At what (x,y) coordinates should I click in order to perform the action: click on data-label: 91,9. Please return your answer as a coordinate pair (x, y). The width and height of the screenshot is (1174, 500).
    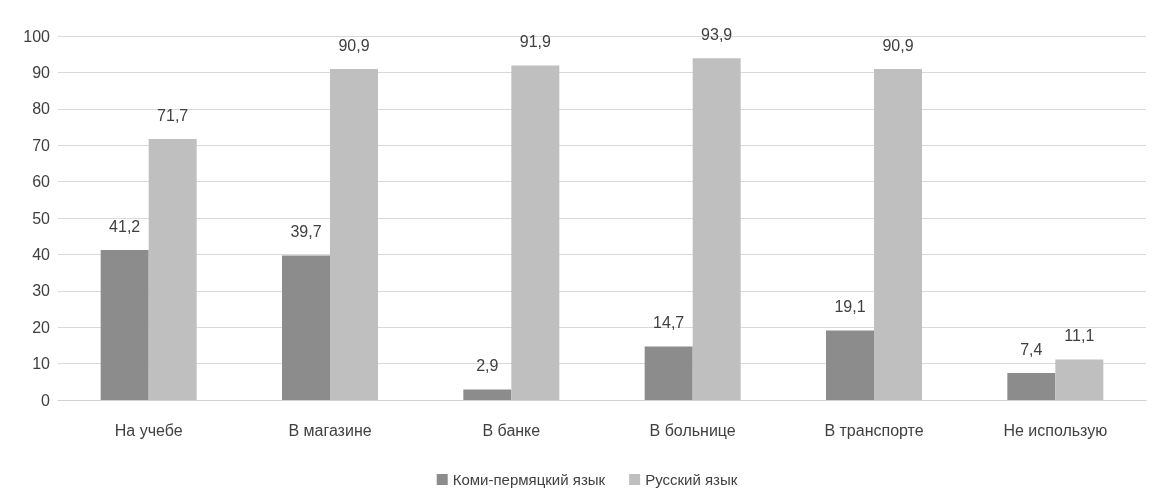
    Looking at the image, I should click on (535, 41).